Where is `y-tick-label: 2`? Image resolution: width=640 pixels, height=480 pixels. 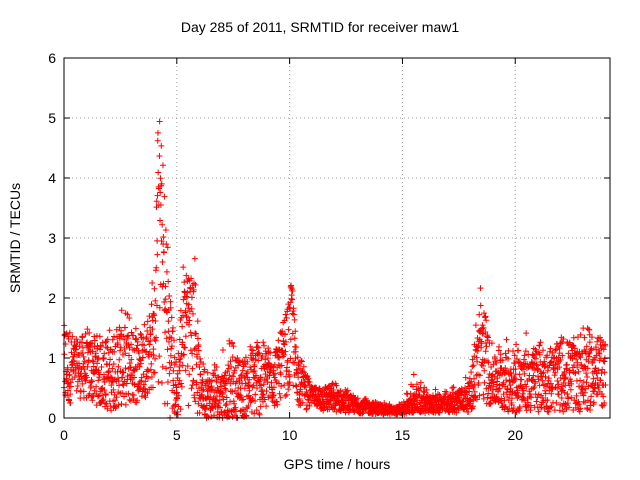
y-tick-label: 2 is located at coordinates (52, 298).